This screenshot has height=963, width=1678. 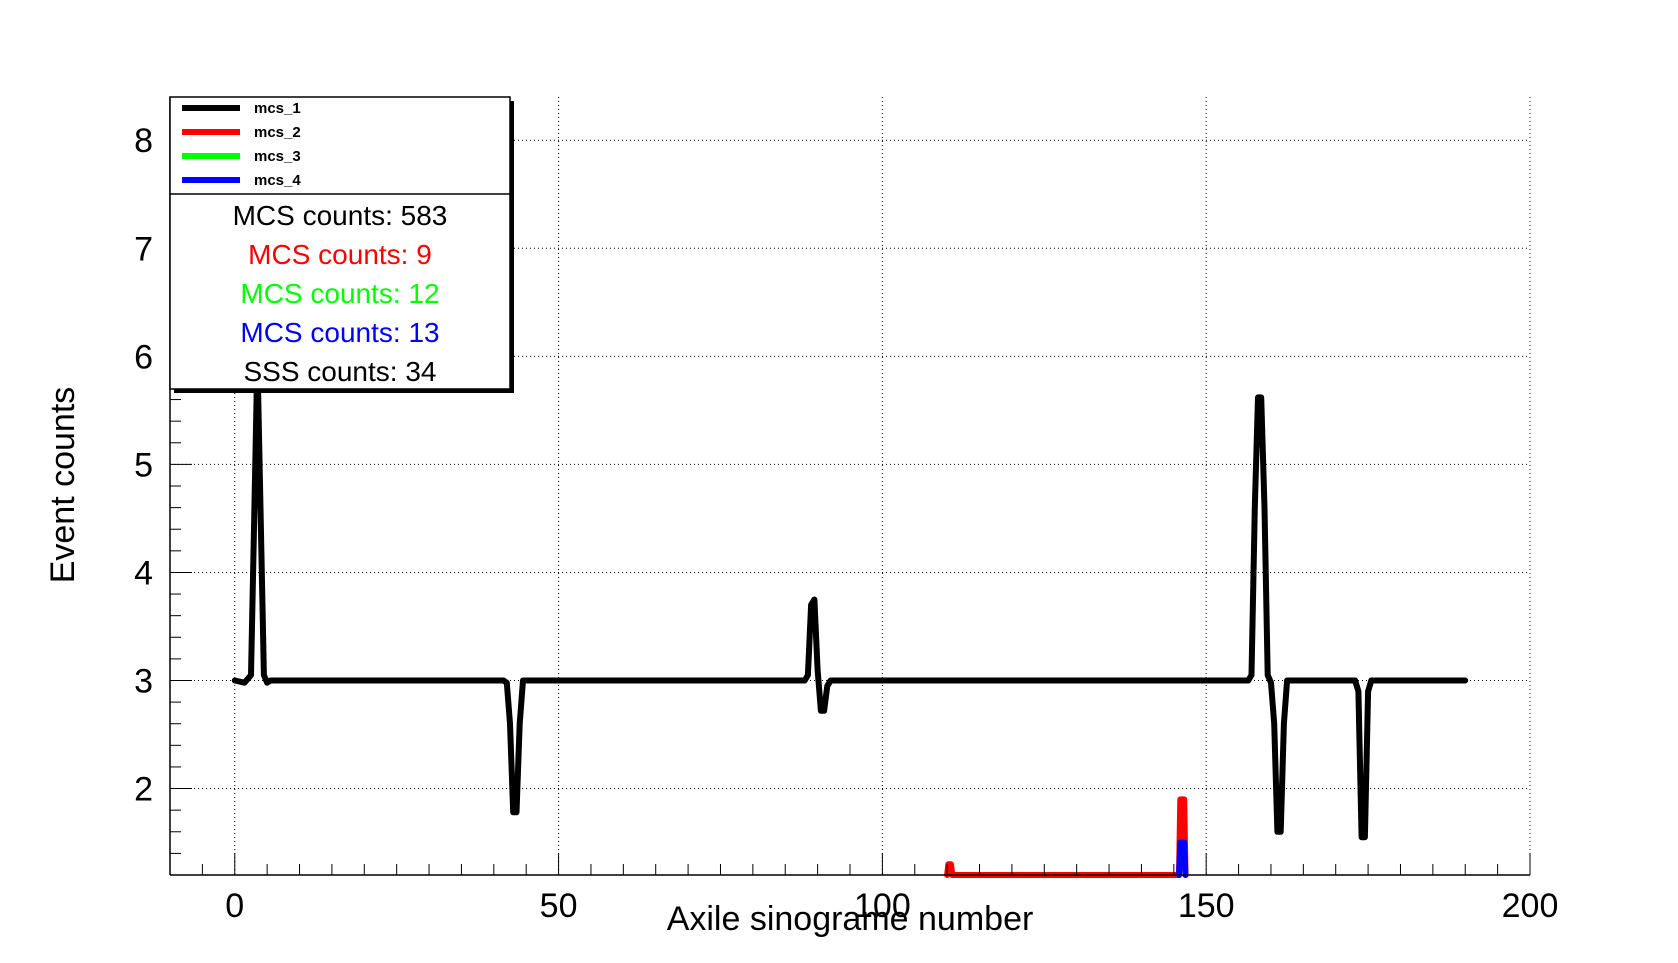 What do you see at coordinates (340, 215) in the screenshot?
I see `stats-line: MCS counts: 583` at bounding box center [340, 215].